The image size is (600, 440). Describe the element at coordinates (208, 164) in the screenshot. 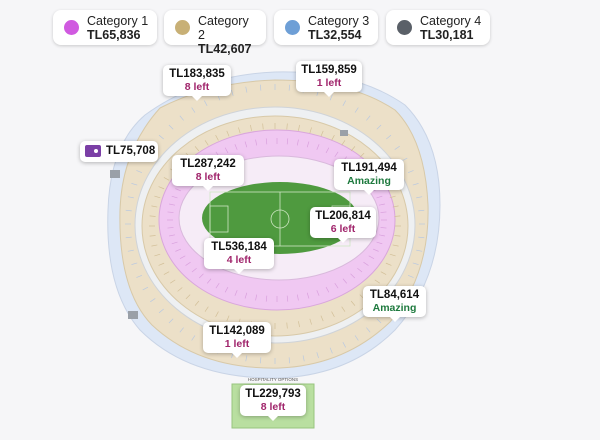

I see `price-tag-price: TL287,242` at that location.